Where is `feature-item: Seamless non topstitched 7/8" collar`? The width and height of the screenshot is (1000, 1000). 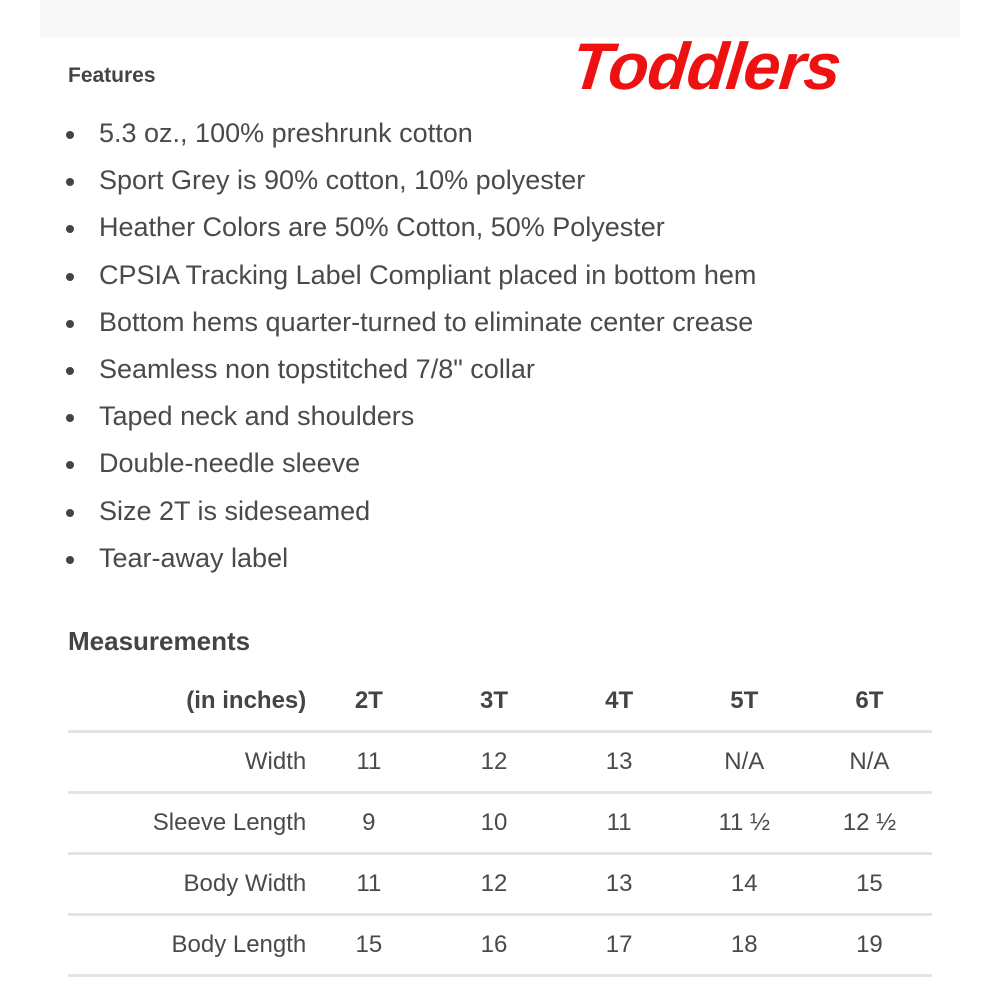
feature-item: Seamless non topstitched 7/8" collar is located at coordinates (378, 369).